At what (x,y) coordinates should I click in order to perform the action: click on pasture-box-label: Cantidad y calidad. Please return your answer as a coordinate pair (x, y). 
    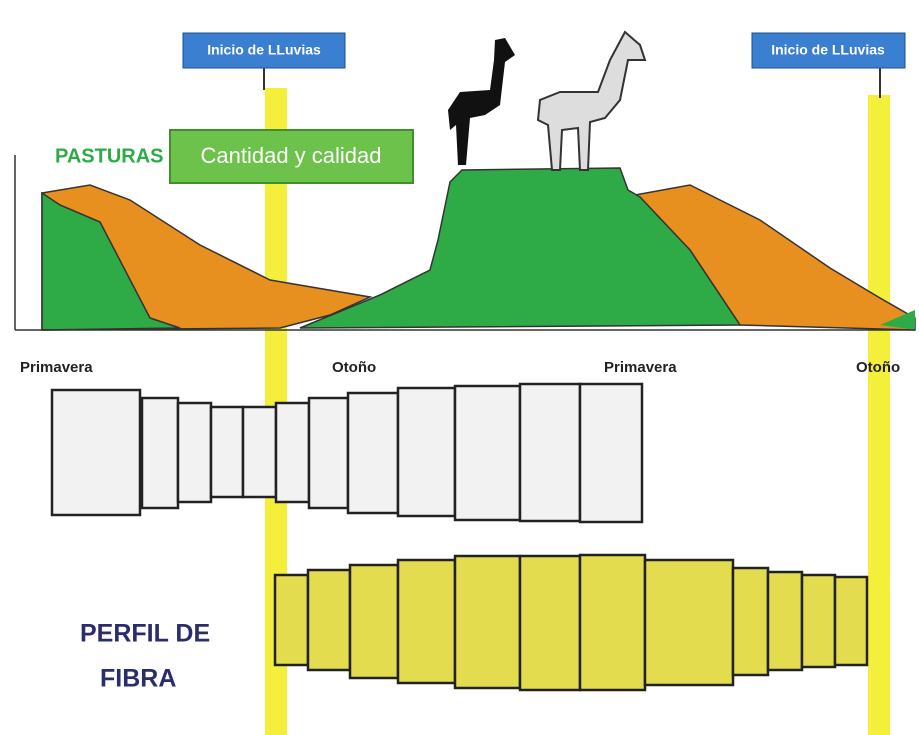
    Looking at the image, I should click on (290, 155).